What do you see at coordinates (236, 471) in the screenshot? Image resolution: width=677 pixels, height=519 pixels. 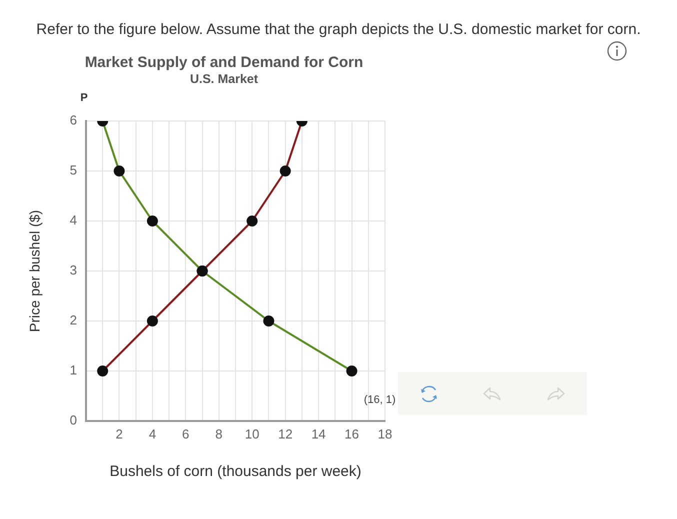 I see `x-axis-title: Bushels of corn (thousands per week)` at bounding box center [236, 471].